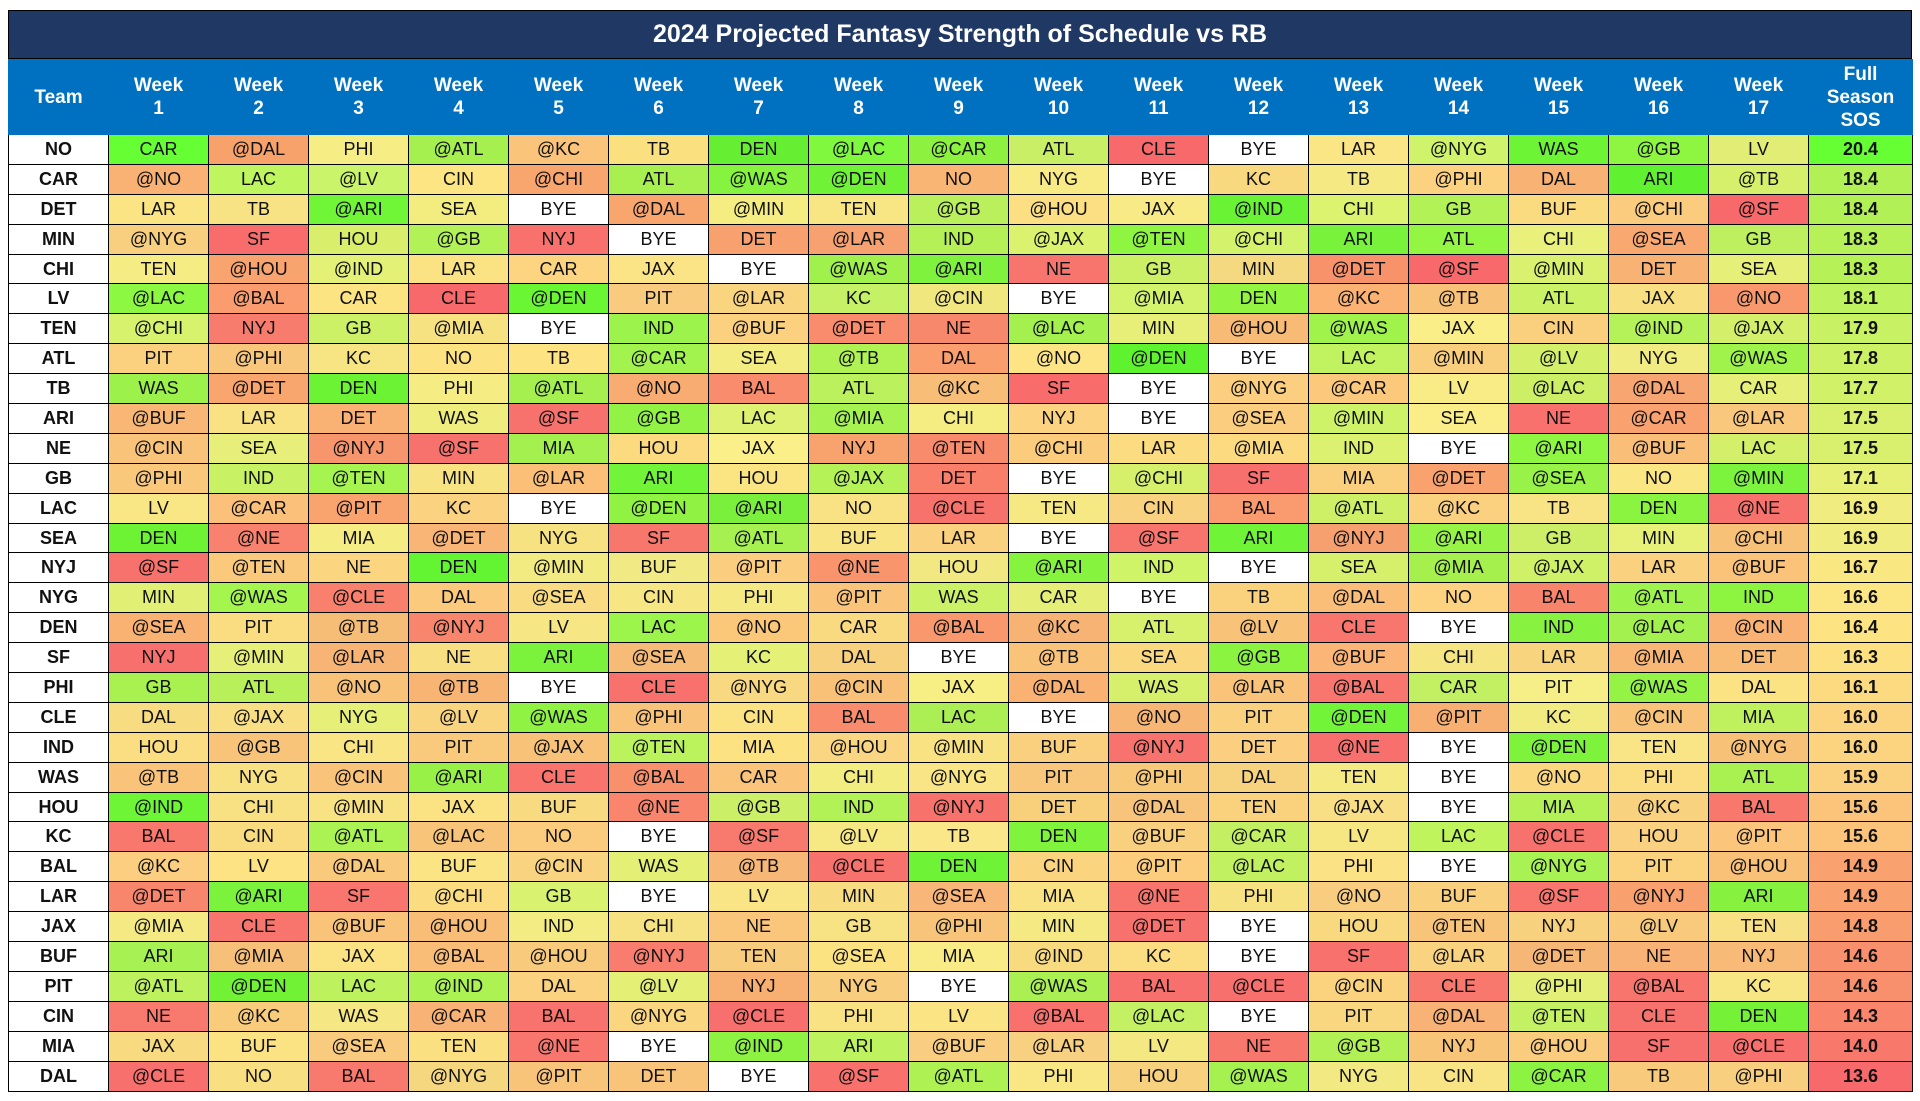 The width and height of the screenshot is (1920, 1101). I want to click on team-name-cell: TEN, so click(58, 329).